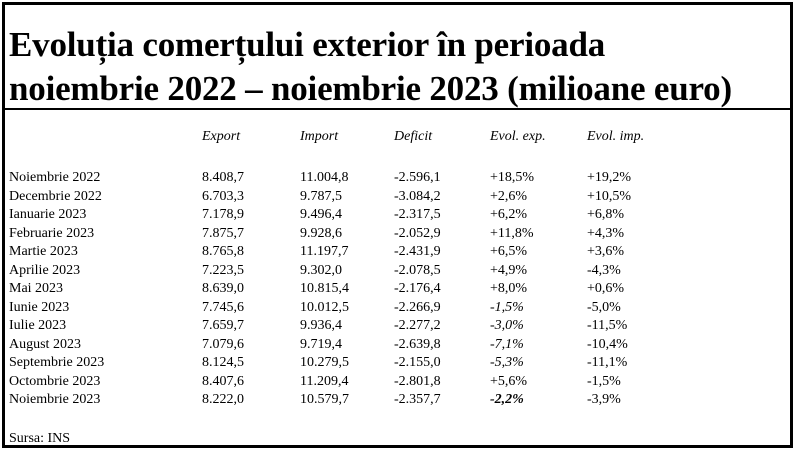 The image size is (800, 455). Describe the element at coordinates (509, 214) in the screenshot. I see `cell-evol-exp: +6,2%` at that location.